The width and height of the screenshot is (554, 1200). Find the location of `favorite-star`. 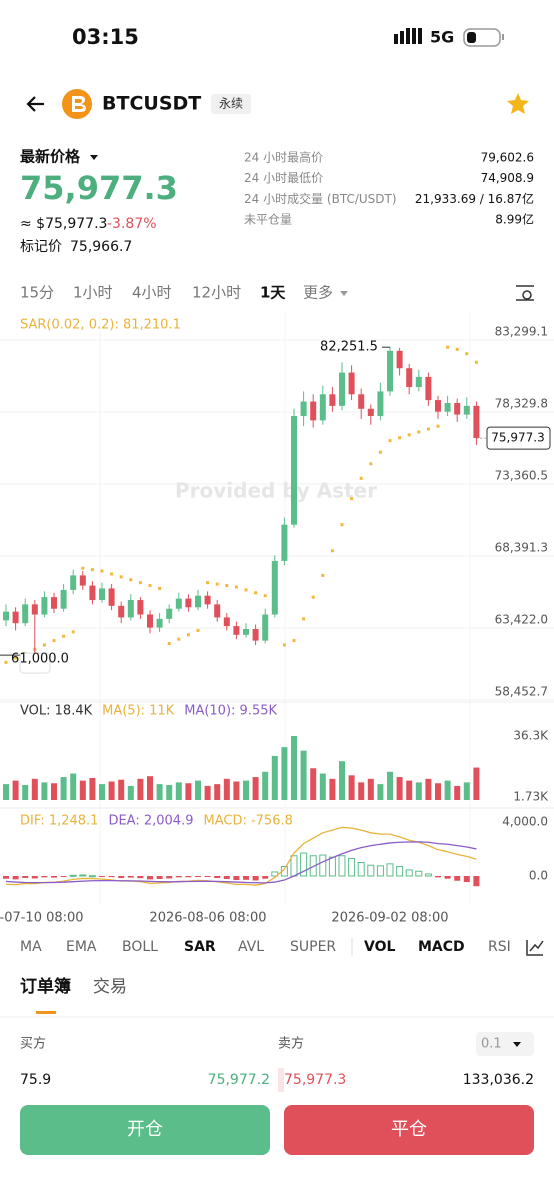

favorite-star is located at coordinates (518, 103).